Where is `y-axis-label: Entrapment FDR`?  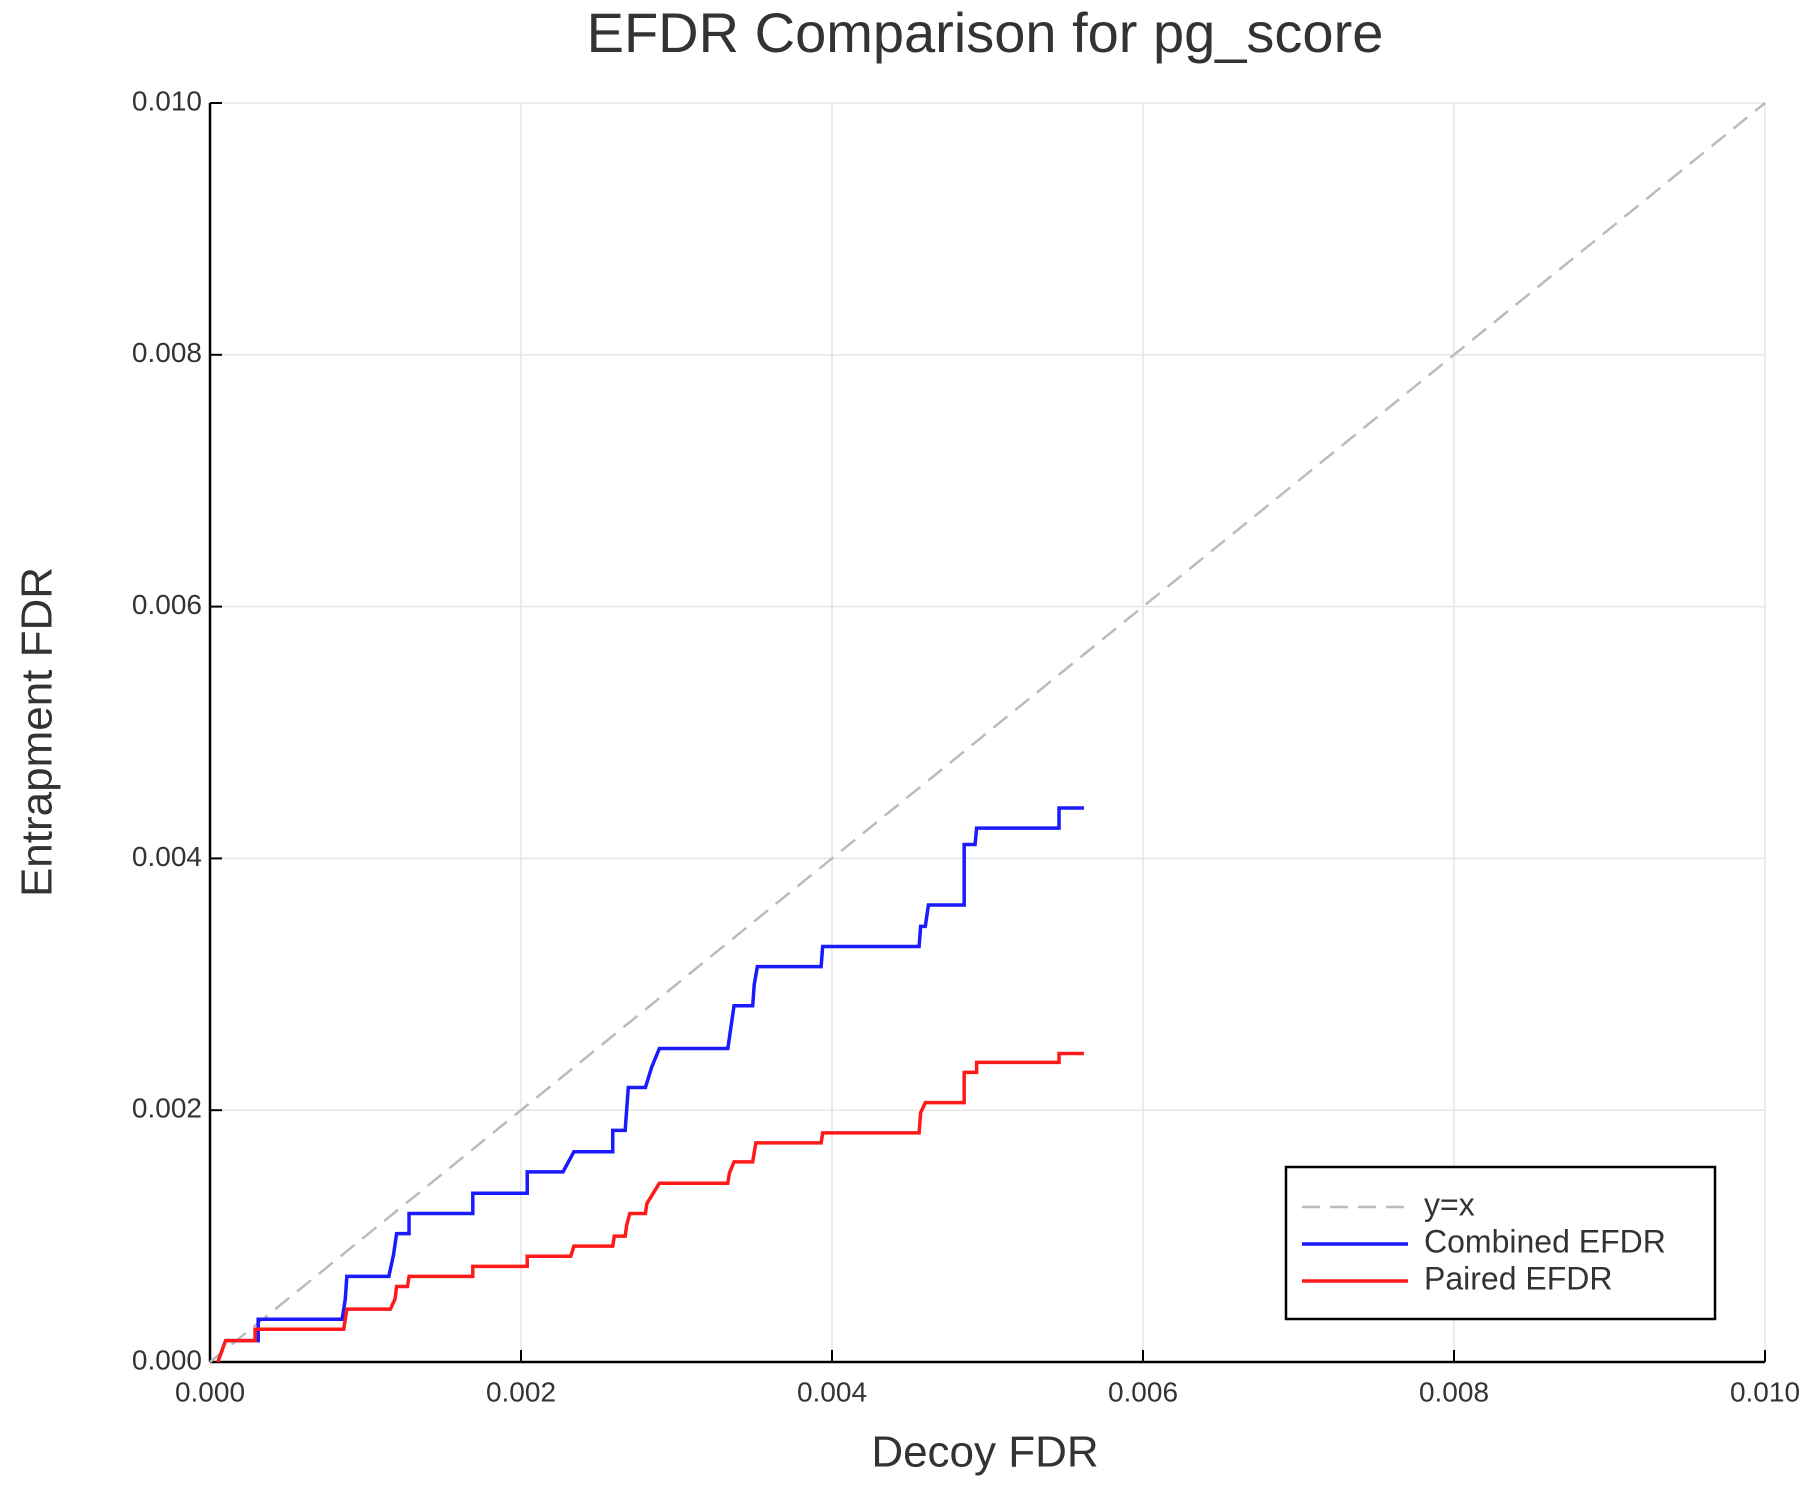 y-axis-label: Entrapment FDR is located at coordinates (37, 732).